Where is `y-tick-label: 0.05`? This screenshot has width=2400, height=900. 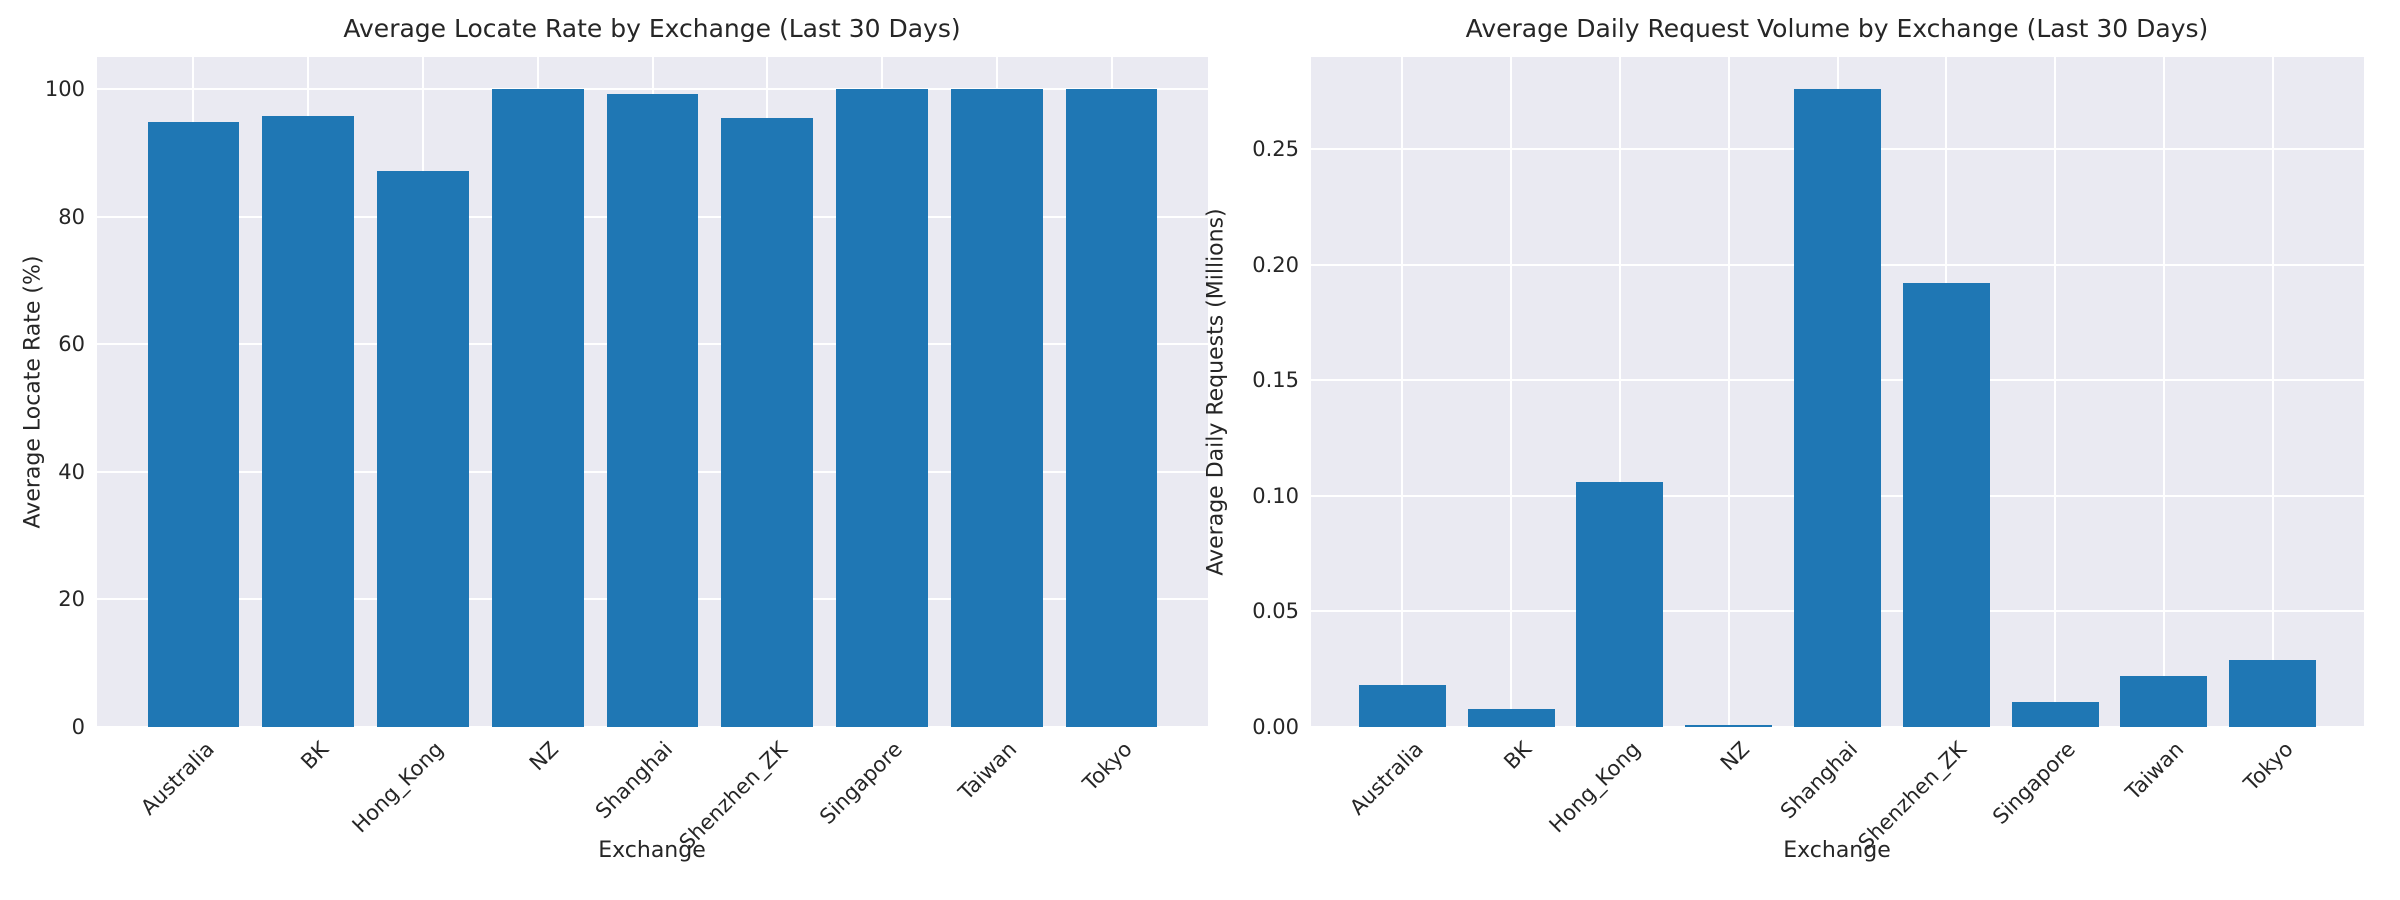 y-tick-label: 0.05 is located at coordinates (1275, 611).